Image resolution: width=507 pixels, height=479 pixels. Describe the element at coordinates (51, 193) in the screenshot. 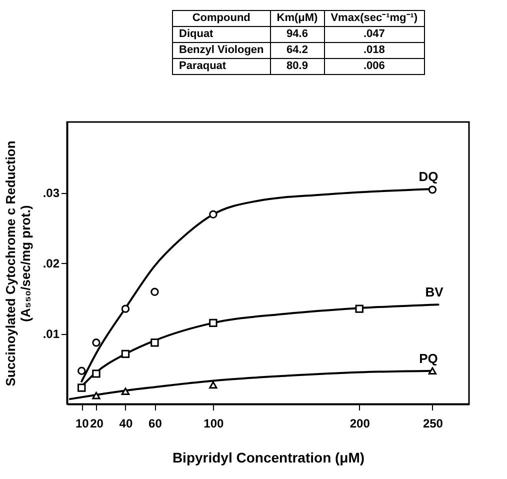

I see `y-tick-label: .03` at that location.